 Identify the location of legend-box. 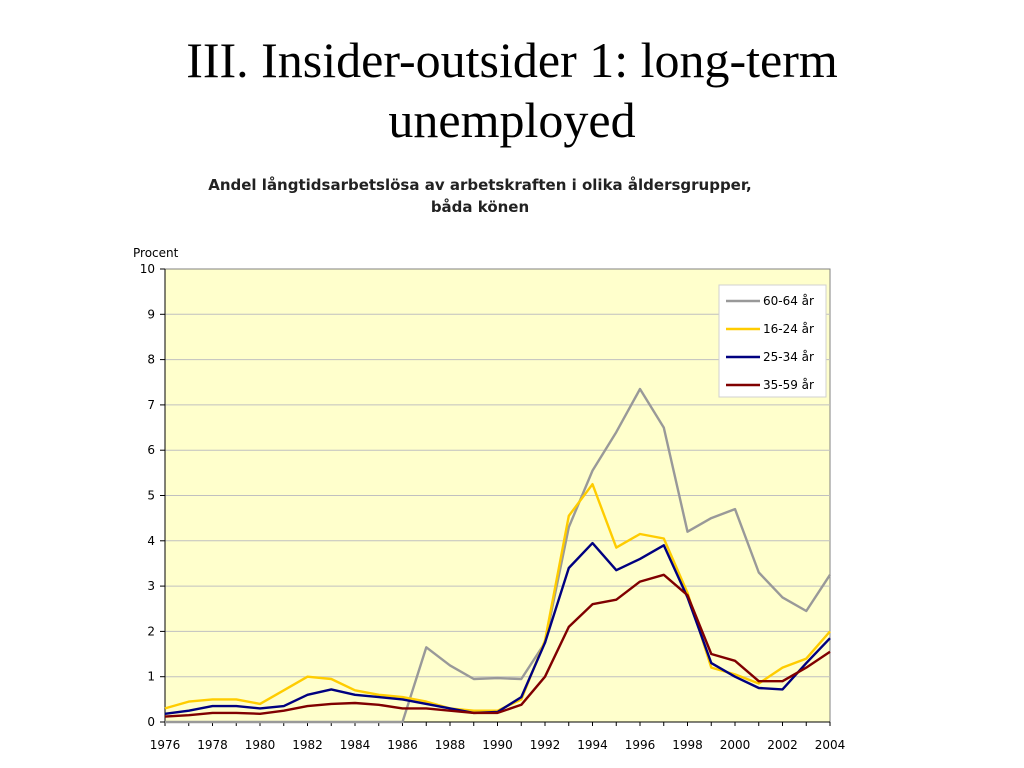
(772, 341).